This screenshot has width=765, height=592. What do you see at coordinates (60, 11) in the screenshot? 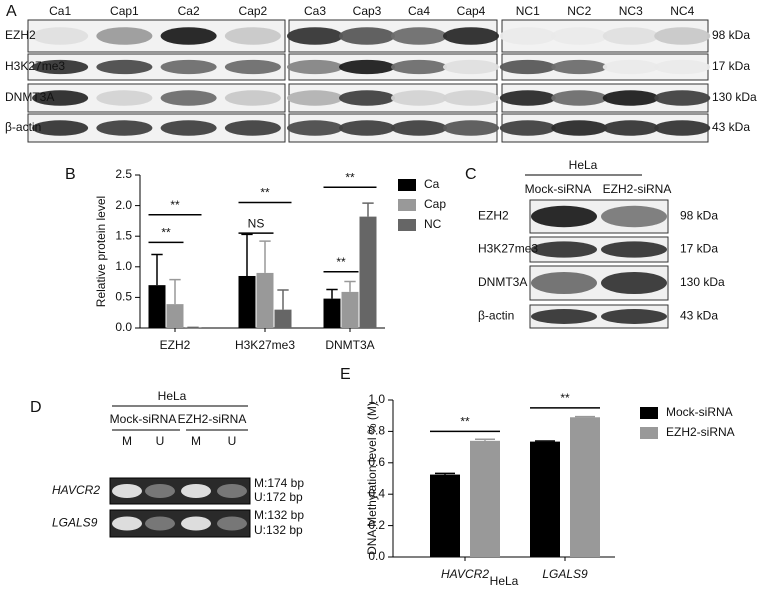
I see `lane-label: Ca1` at bounding box center [60, 11].